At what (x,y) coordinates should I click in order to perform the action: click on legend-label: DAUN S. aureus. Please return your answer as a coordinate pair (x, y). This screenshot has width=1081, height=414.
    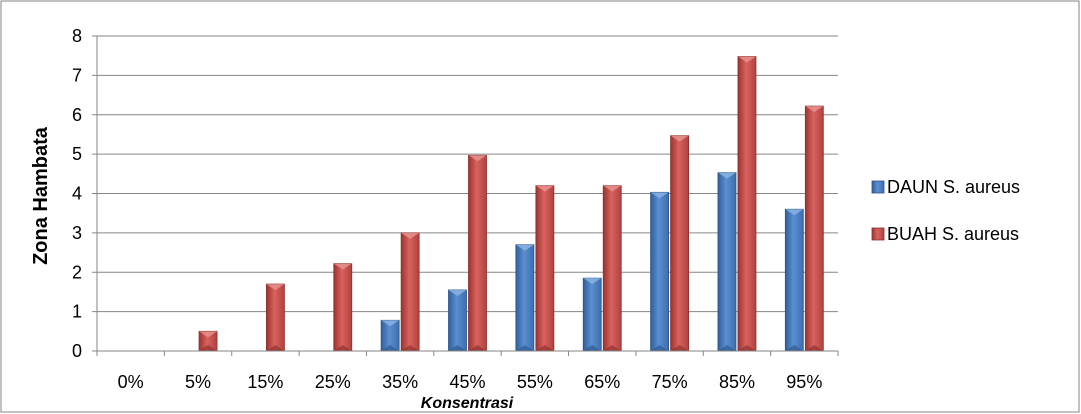
    Looking at the image, I should click on (953, 187).